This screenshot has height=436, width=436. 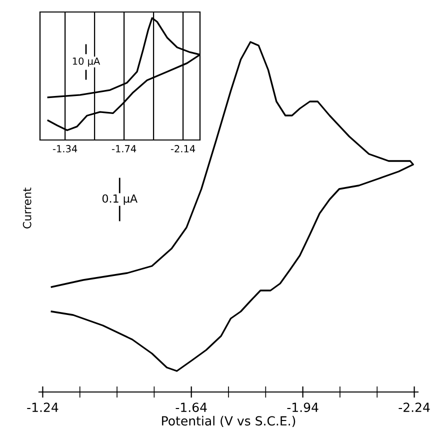 I want to click on x-tick-label: -1.64, so click(x=191, y=407).